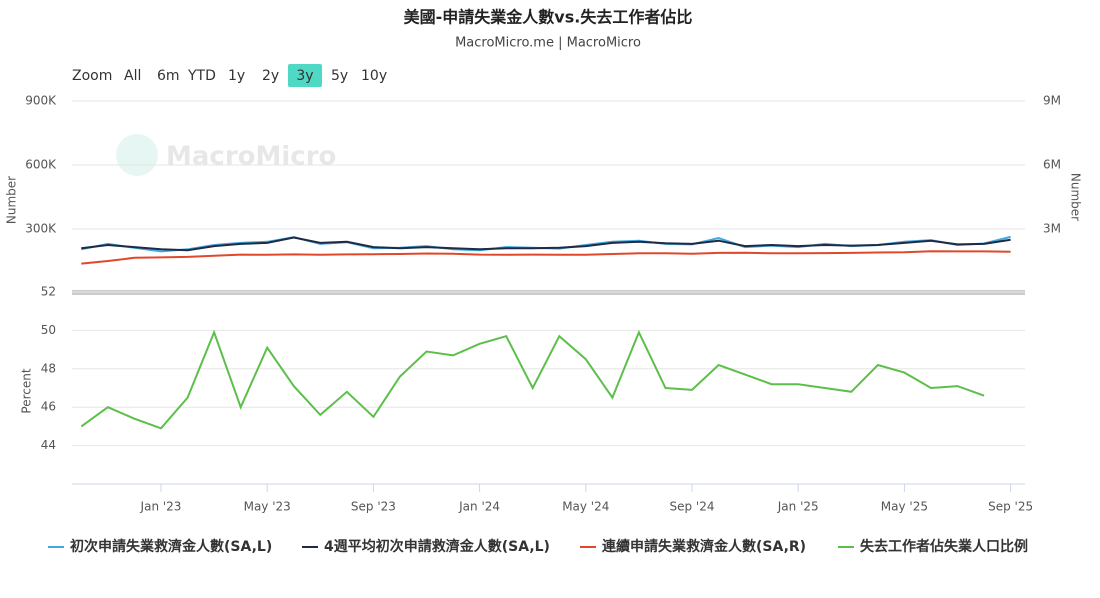  I want to click on chart-subtitle: MacroMicro.me | MacroMicro, so click(548, 43).